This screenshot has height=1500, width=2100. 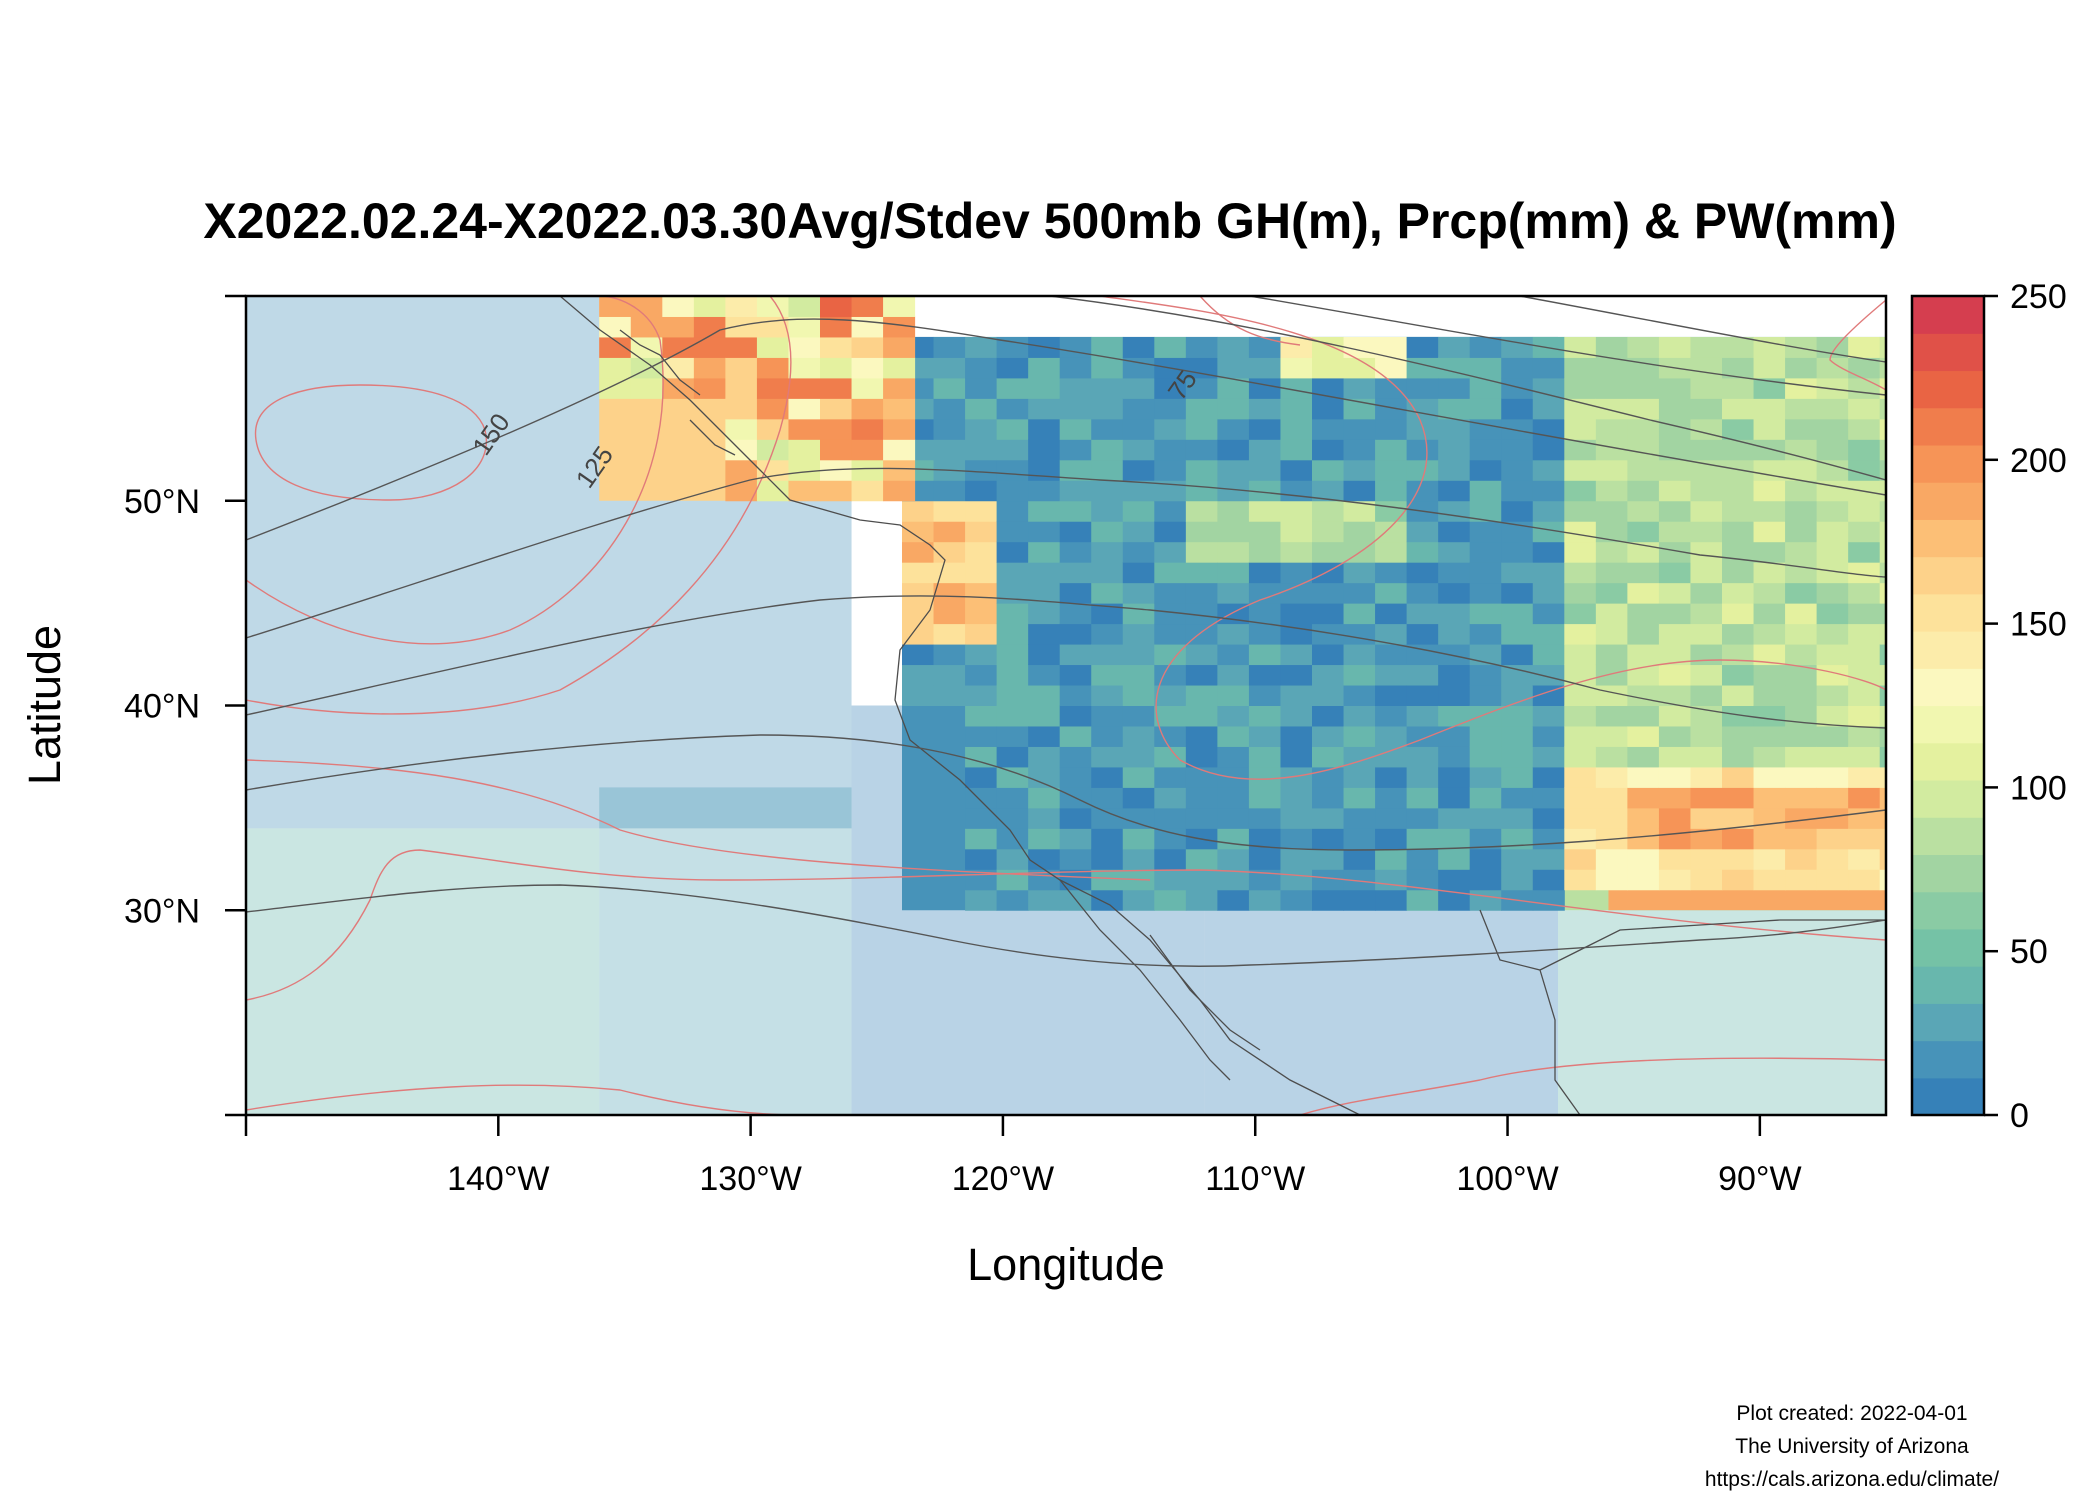 I want to click on colorbar-swatch, so click(x=1948, y=687).